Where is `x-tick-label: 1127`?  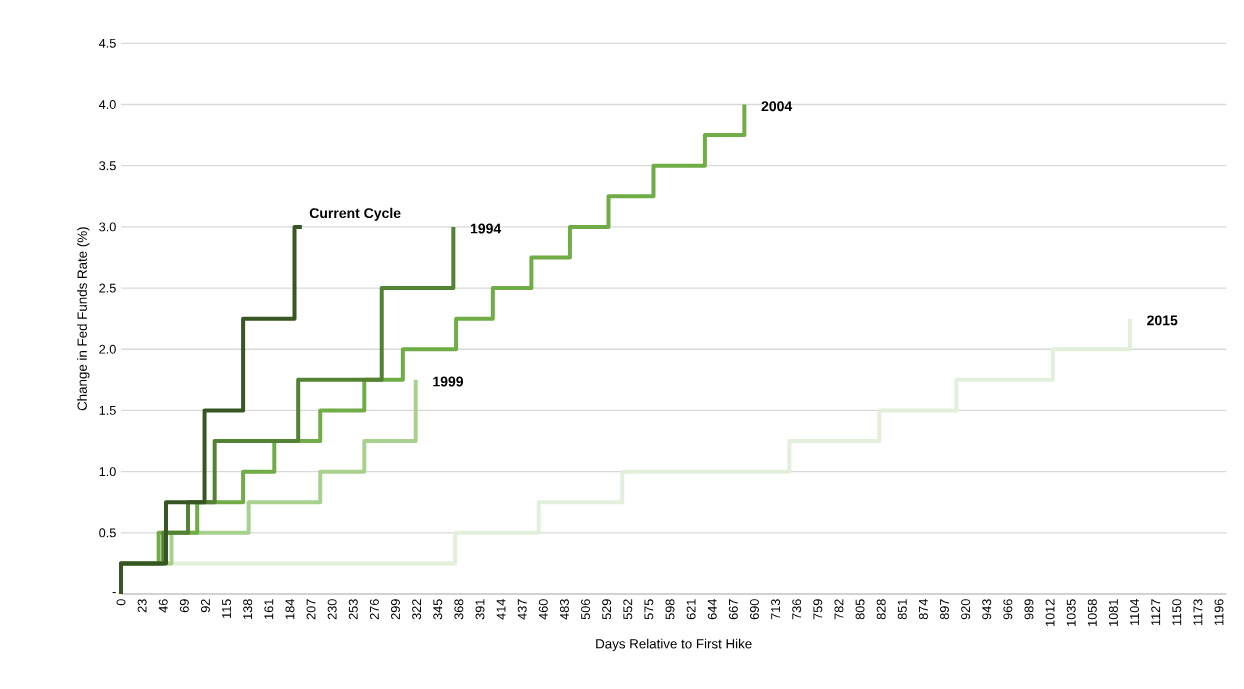
x-tick-label: 1127 is located at coordinates (1156, 612).